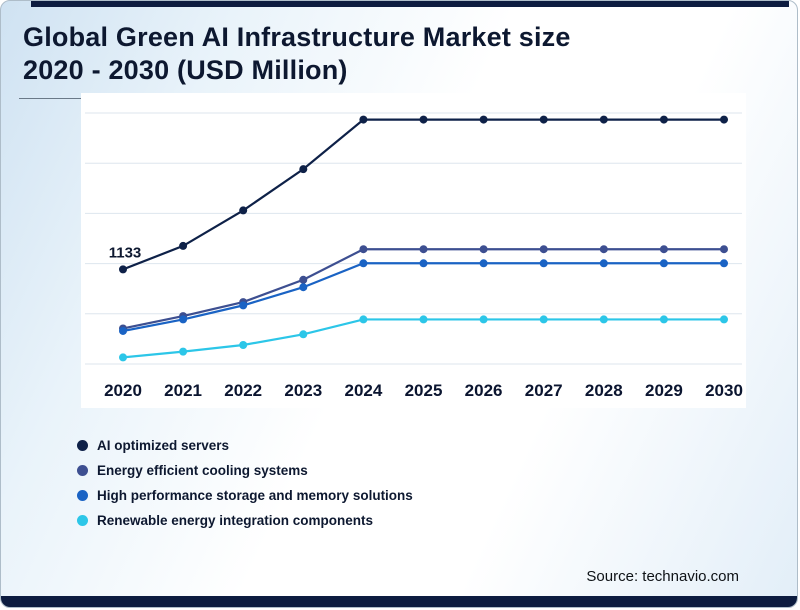 The width and height of the screenshot is (800, 610). I want to click on source-text: Source: technavio.com, so click(662, 576).